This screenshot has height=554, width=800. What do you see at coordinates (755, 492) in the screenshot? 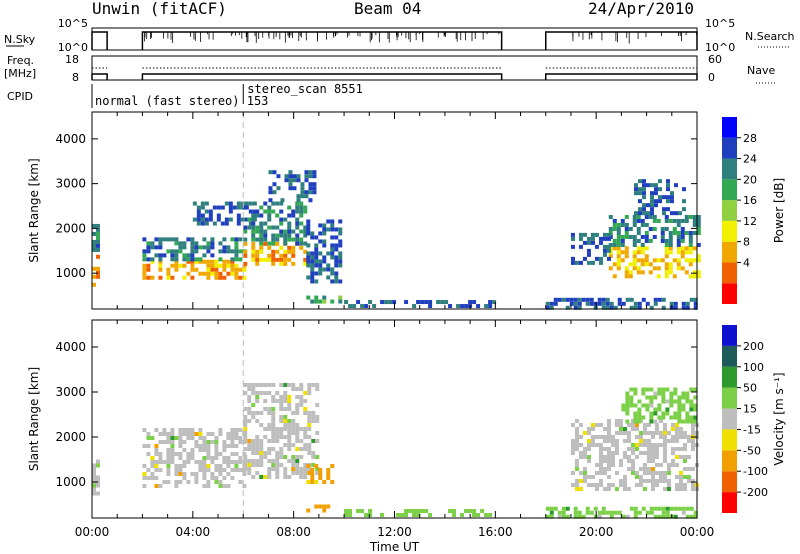
I see `velocity-colorbar-tick-label: -200` at bounding box center [755, 492].